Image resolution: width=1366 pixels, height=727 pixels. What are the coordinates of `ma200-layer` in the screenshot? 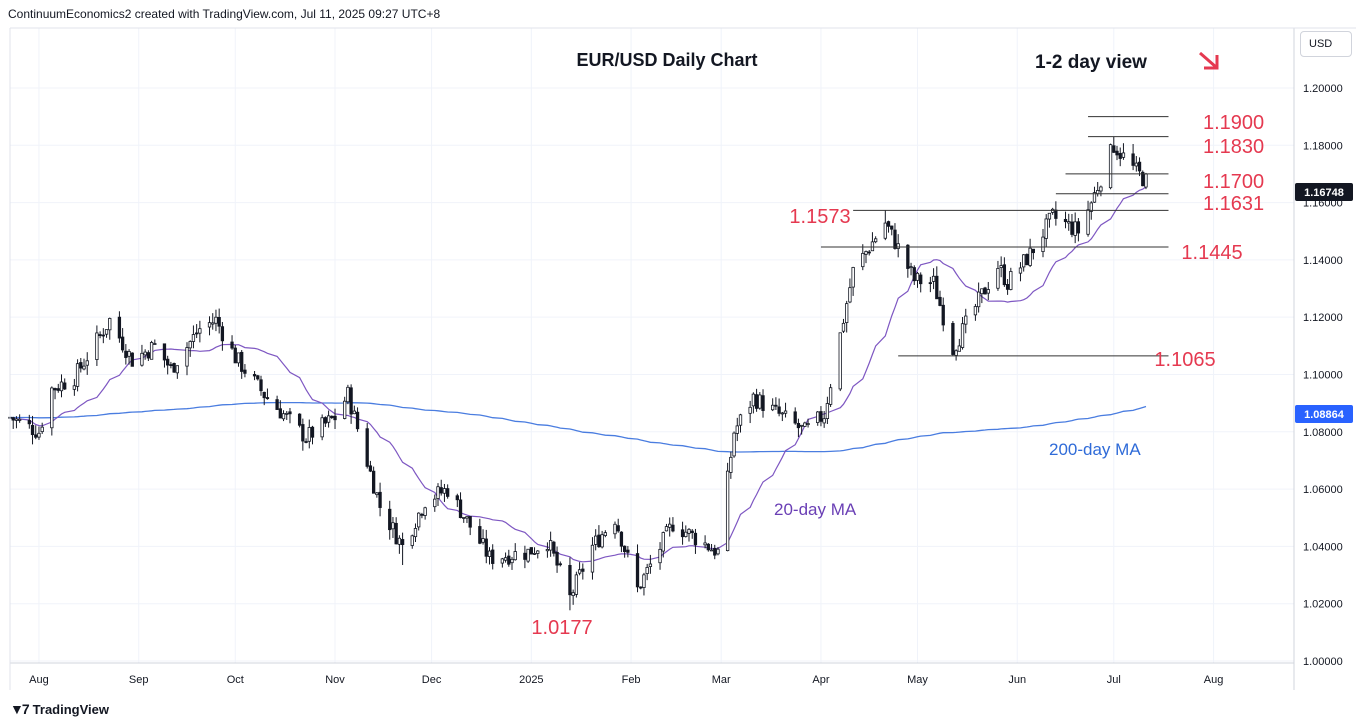 It's located at (578, 427).